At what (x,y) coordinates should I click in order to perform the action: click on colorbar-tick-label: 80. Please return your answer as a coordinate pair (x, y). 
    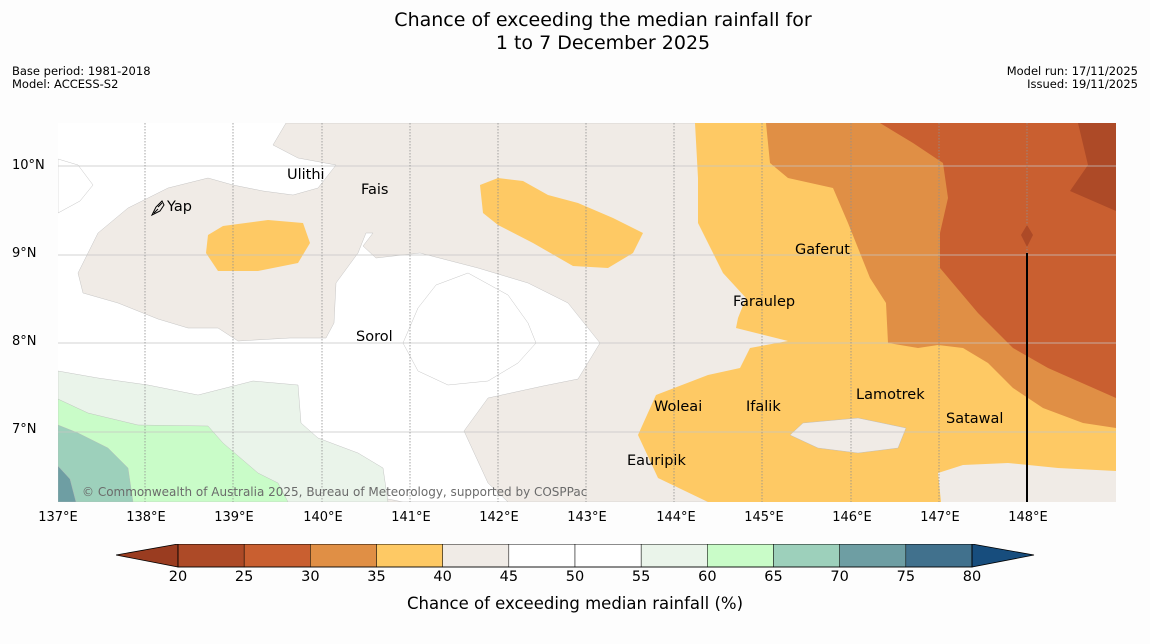
    Looking at the image, I should click on (972, 577).